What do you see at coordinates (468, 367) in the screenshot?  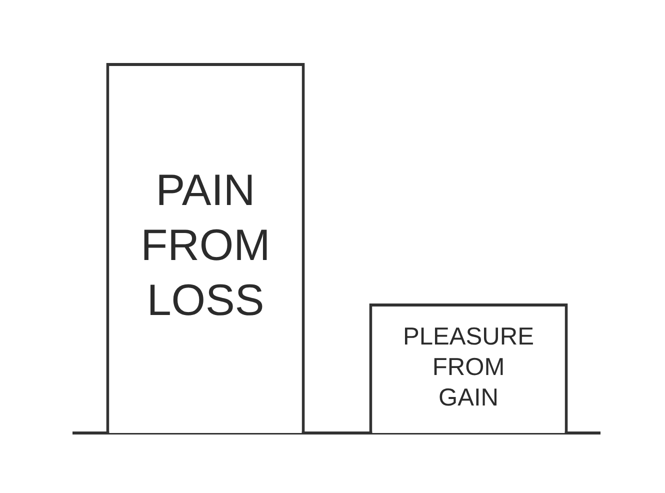 I see `x-tick-label: PLEASURE FROM GAIN` at bounding box center [468, 367].